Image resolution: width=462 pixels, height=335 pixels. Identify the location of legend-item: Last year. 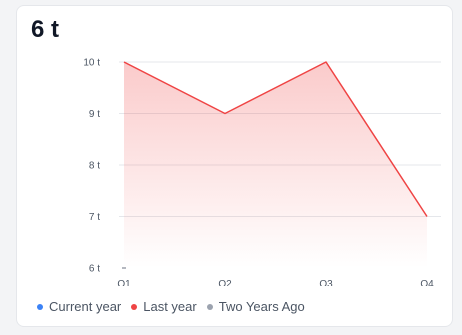
(164, 306).